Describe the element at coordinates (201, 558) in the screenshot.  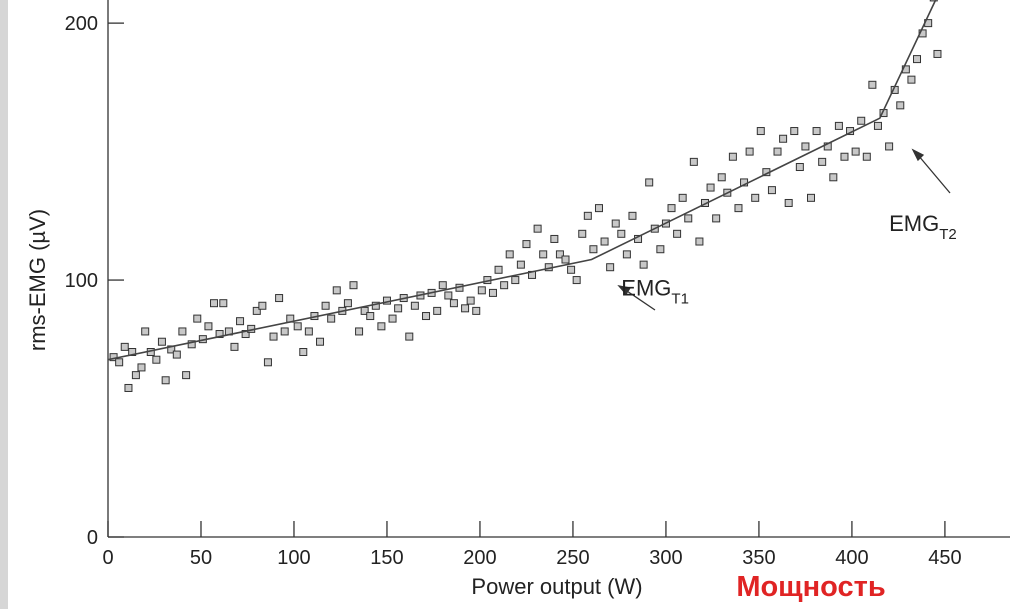
I see `x-tick-label: 50` at that location.